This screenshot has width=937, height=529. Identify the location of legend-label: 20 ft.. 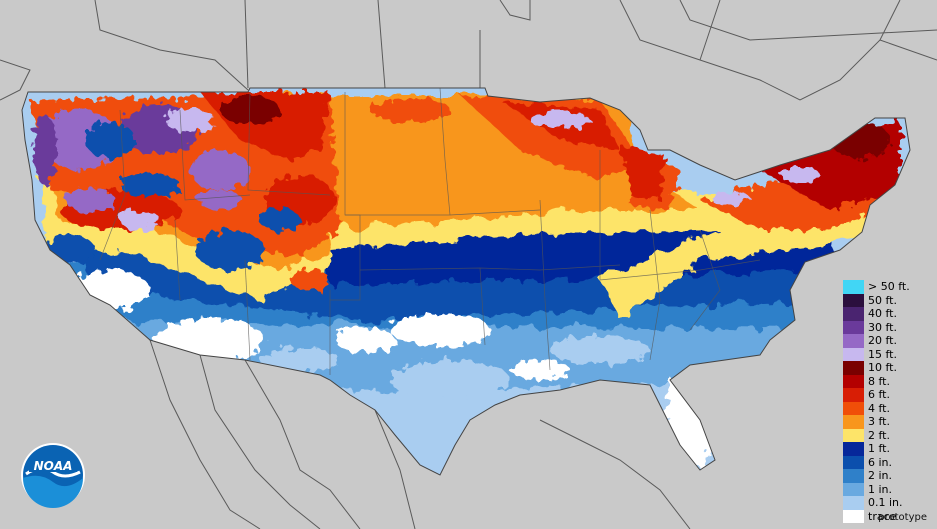
(882, 341).